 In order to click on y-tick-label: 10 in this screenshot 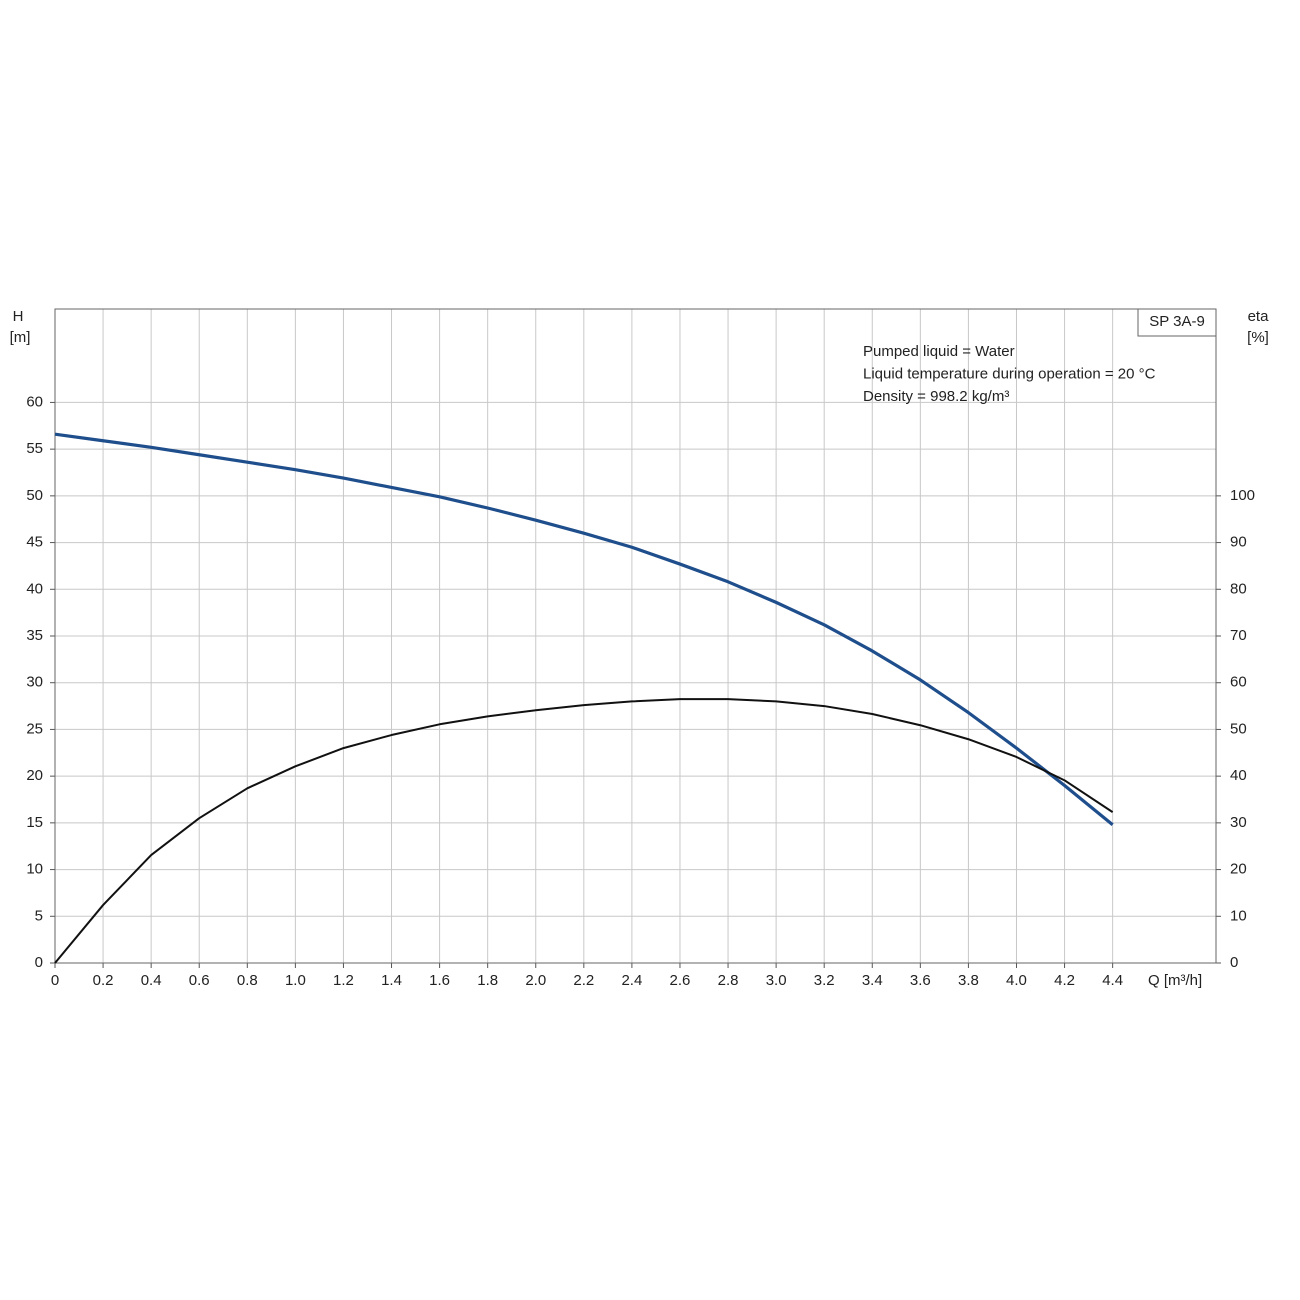, I will do `click(34, 869)`.